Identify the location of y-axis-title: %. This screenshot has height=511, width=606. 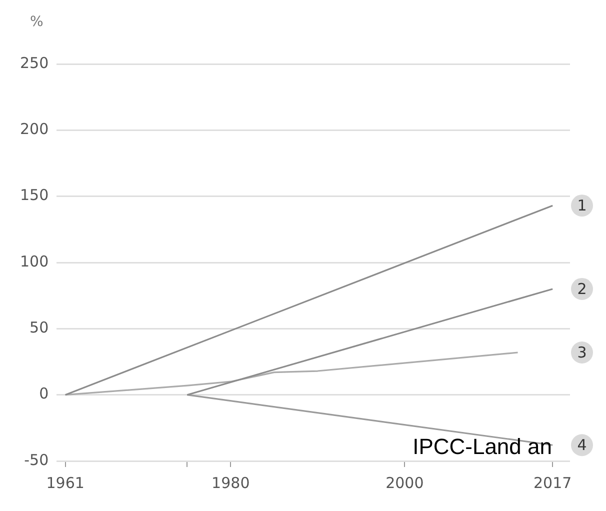
(37, 22).